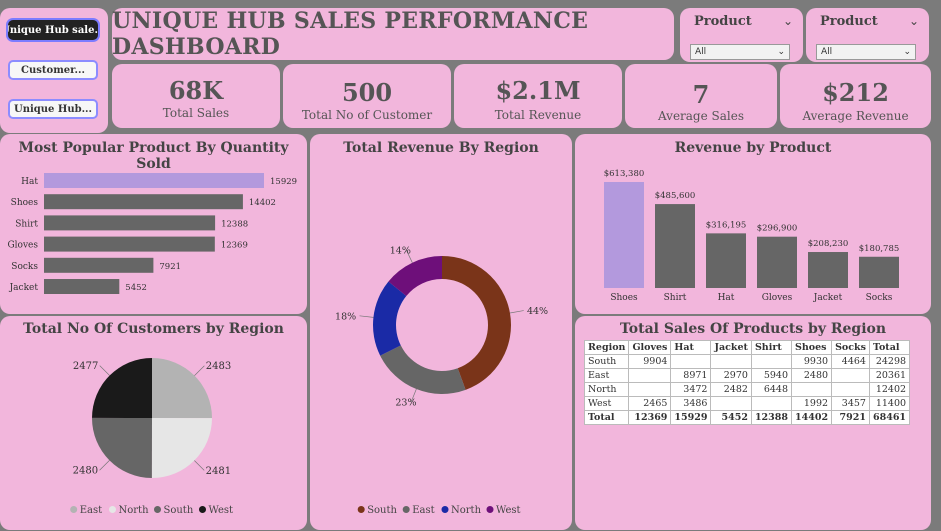 Image resolution: width=941 pixels, height=531 pixels. Describe the element at coordinates (650, 417) in the screenshot. I see `table-cell: 12369` at that location.